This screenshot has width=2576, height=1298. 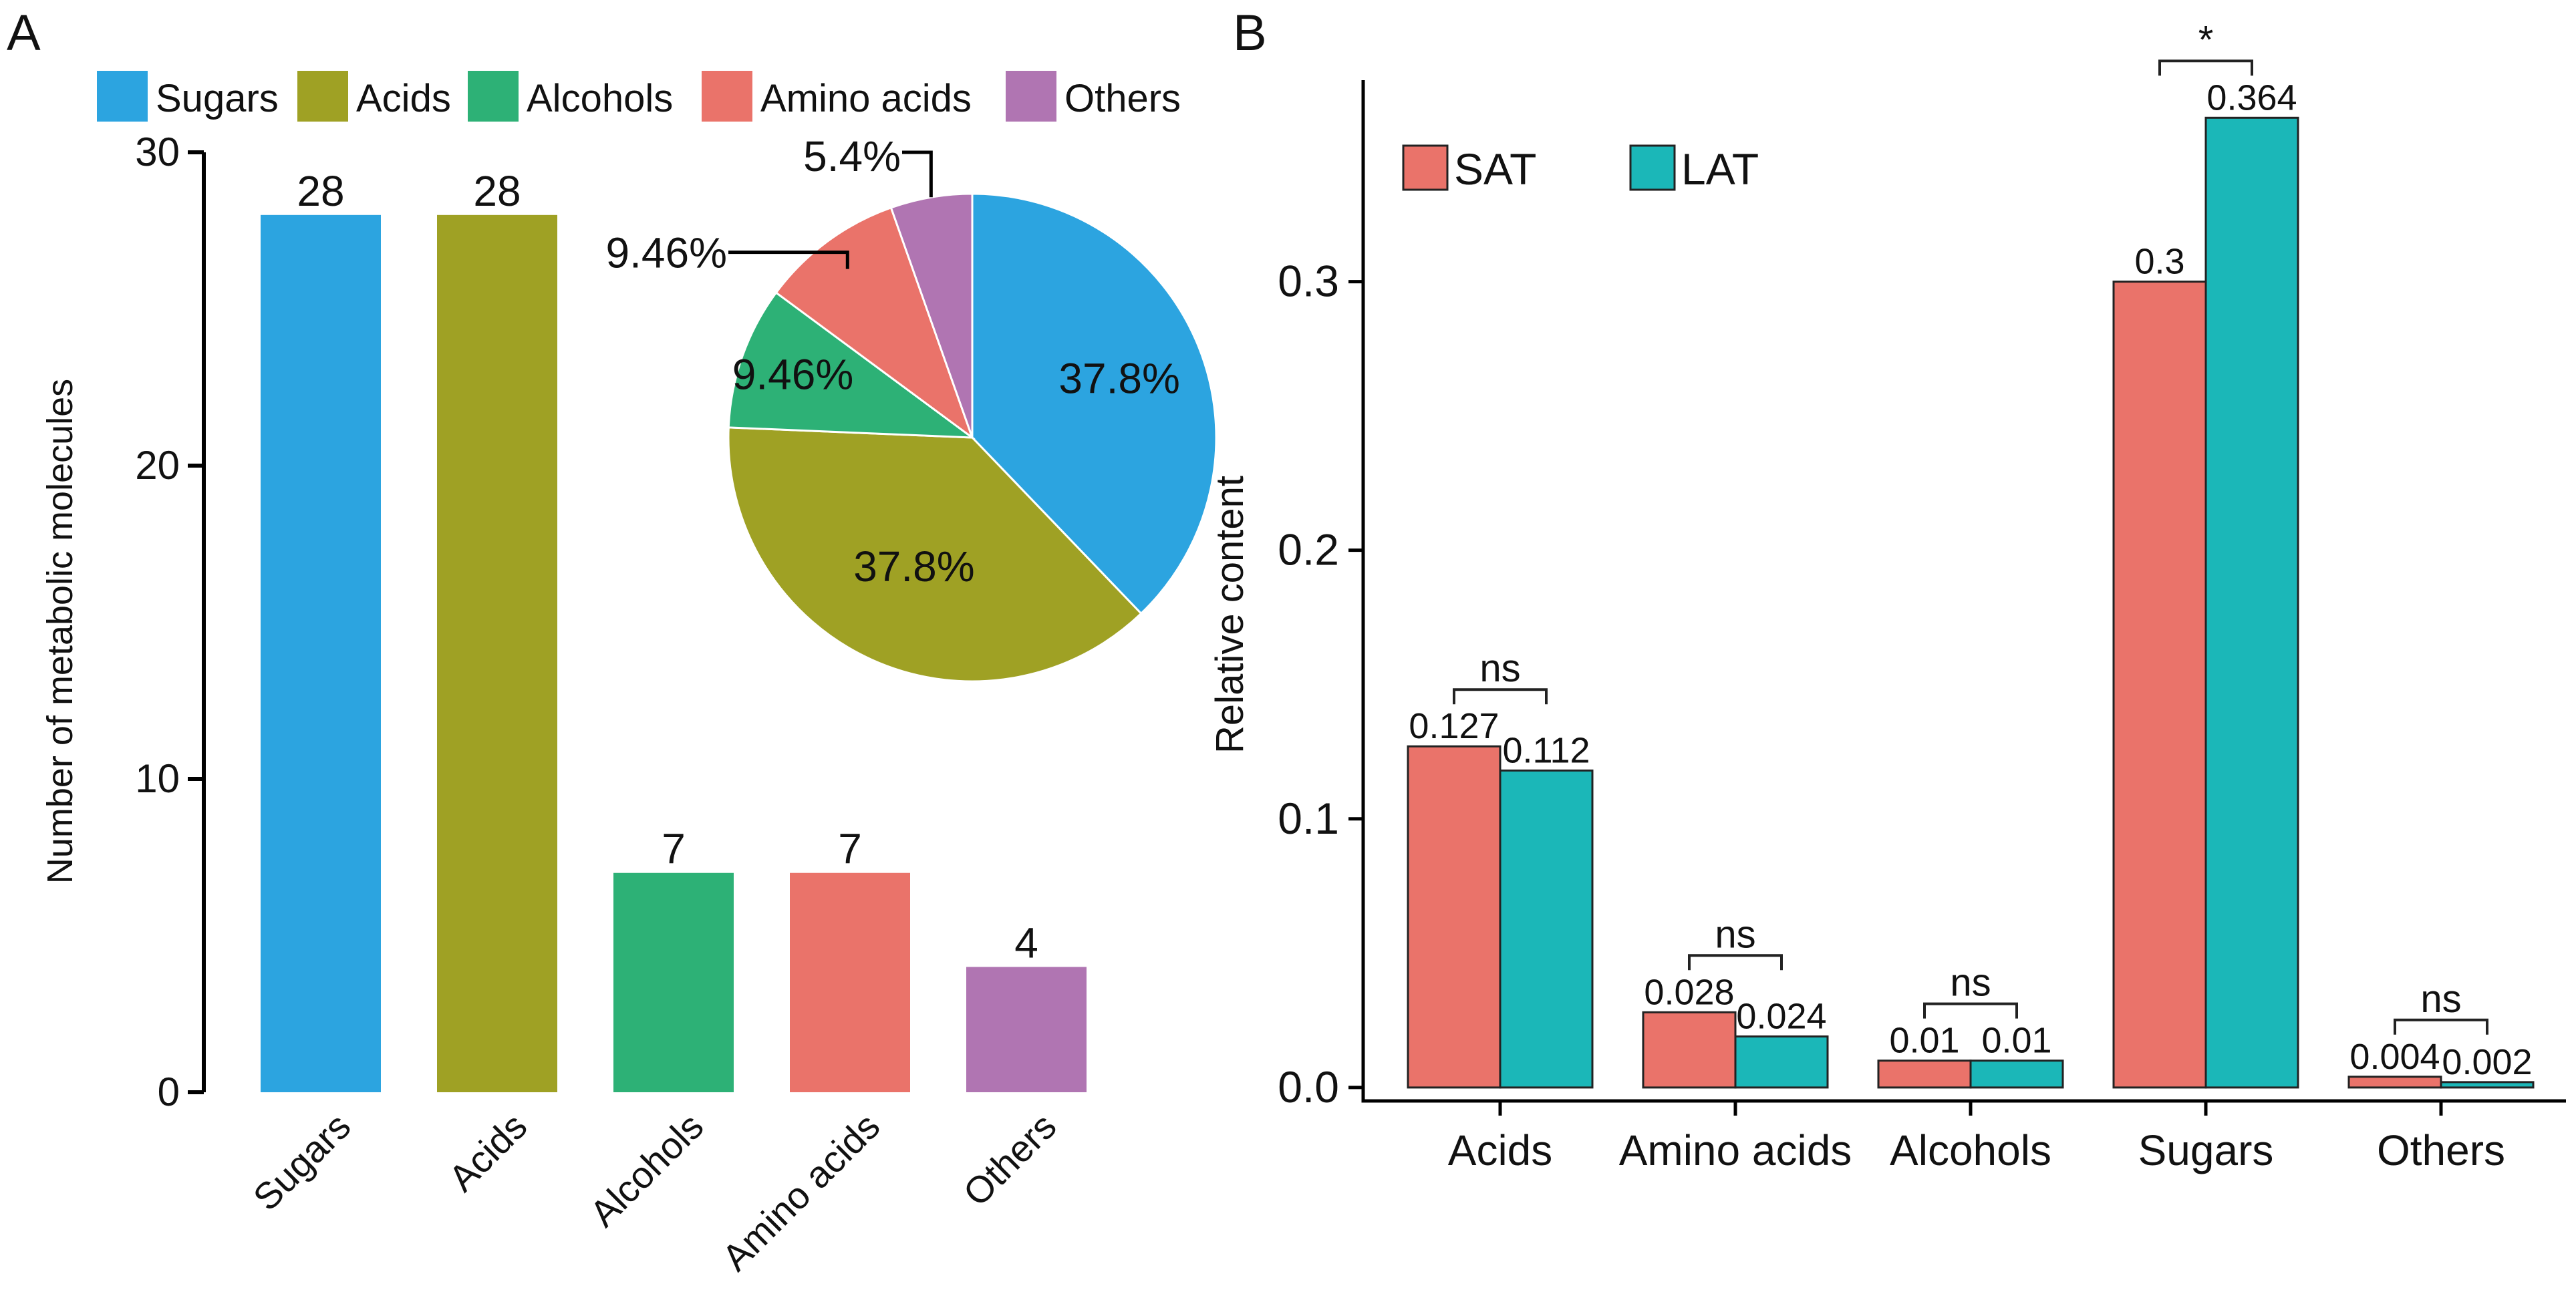 I want to click on bar-sat-acids, so click(x=1454, y=917).